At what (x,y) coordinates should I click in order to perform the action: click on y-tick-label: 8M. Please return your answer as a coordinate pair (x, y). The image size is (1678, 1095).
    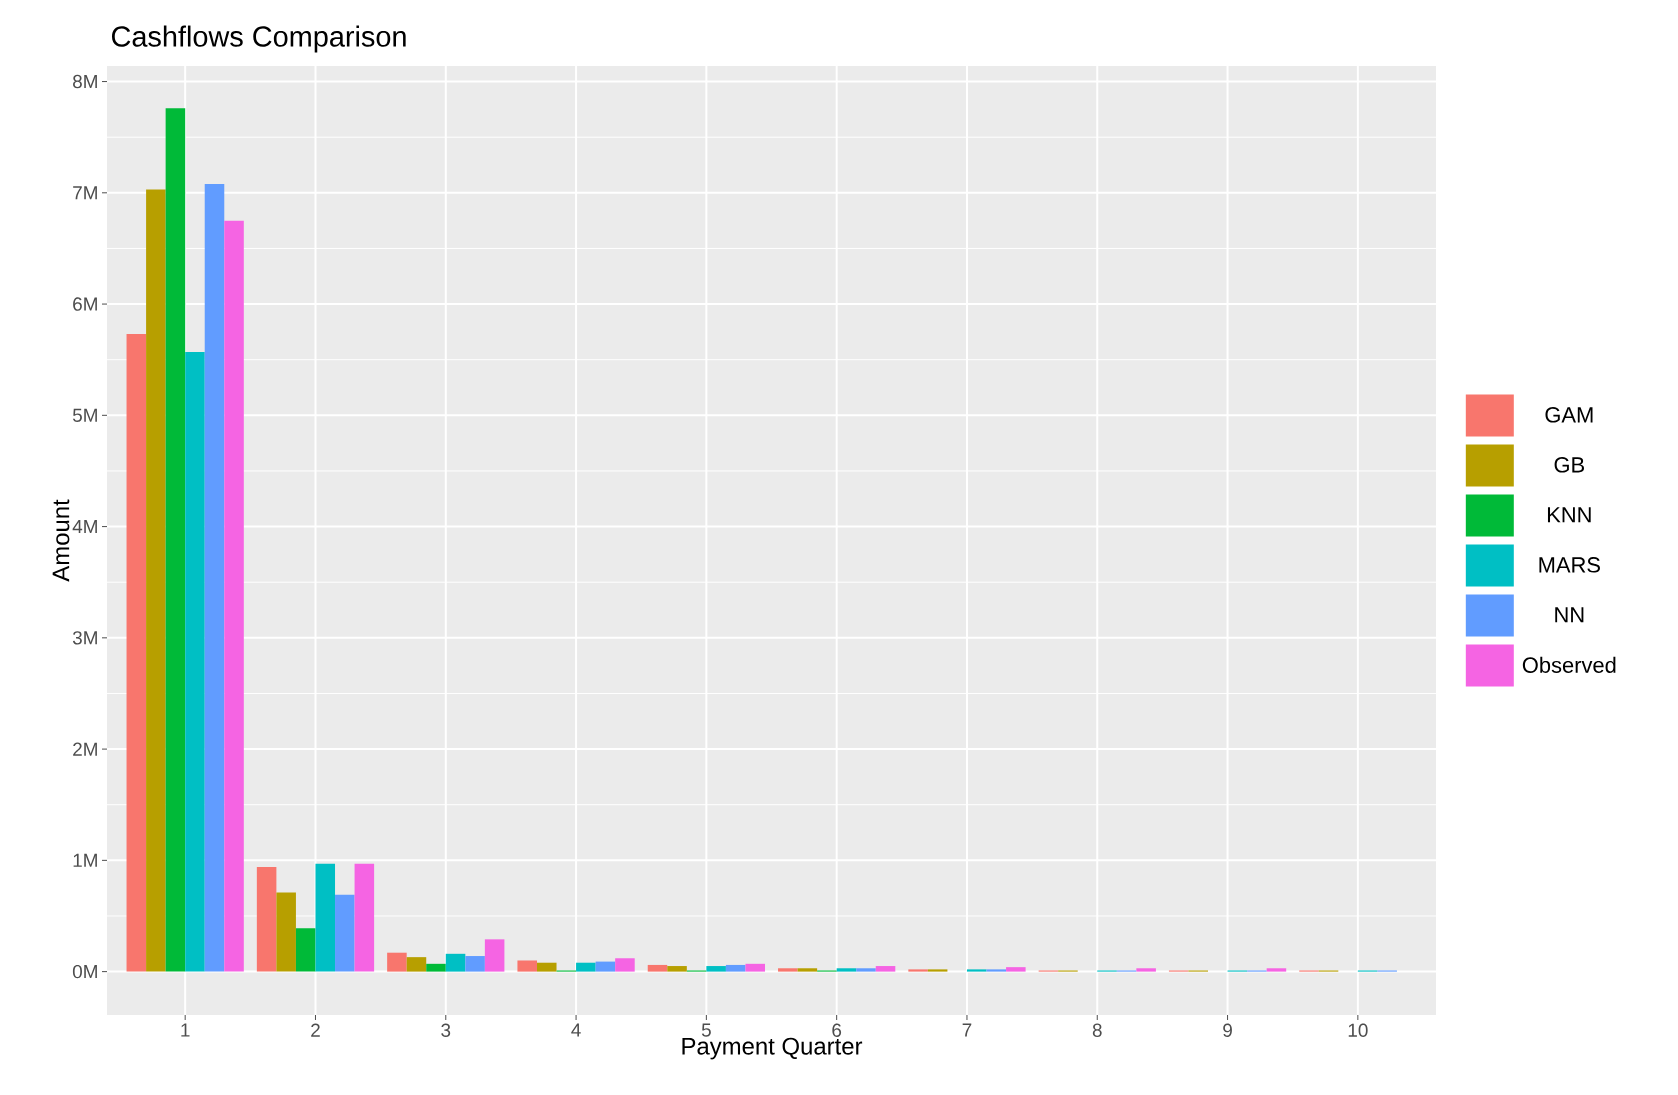
    Looking at the image, I should click on (85, 81).